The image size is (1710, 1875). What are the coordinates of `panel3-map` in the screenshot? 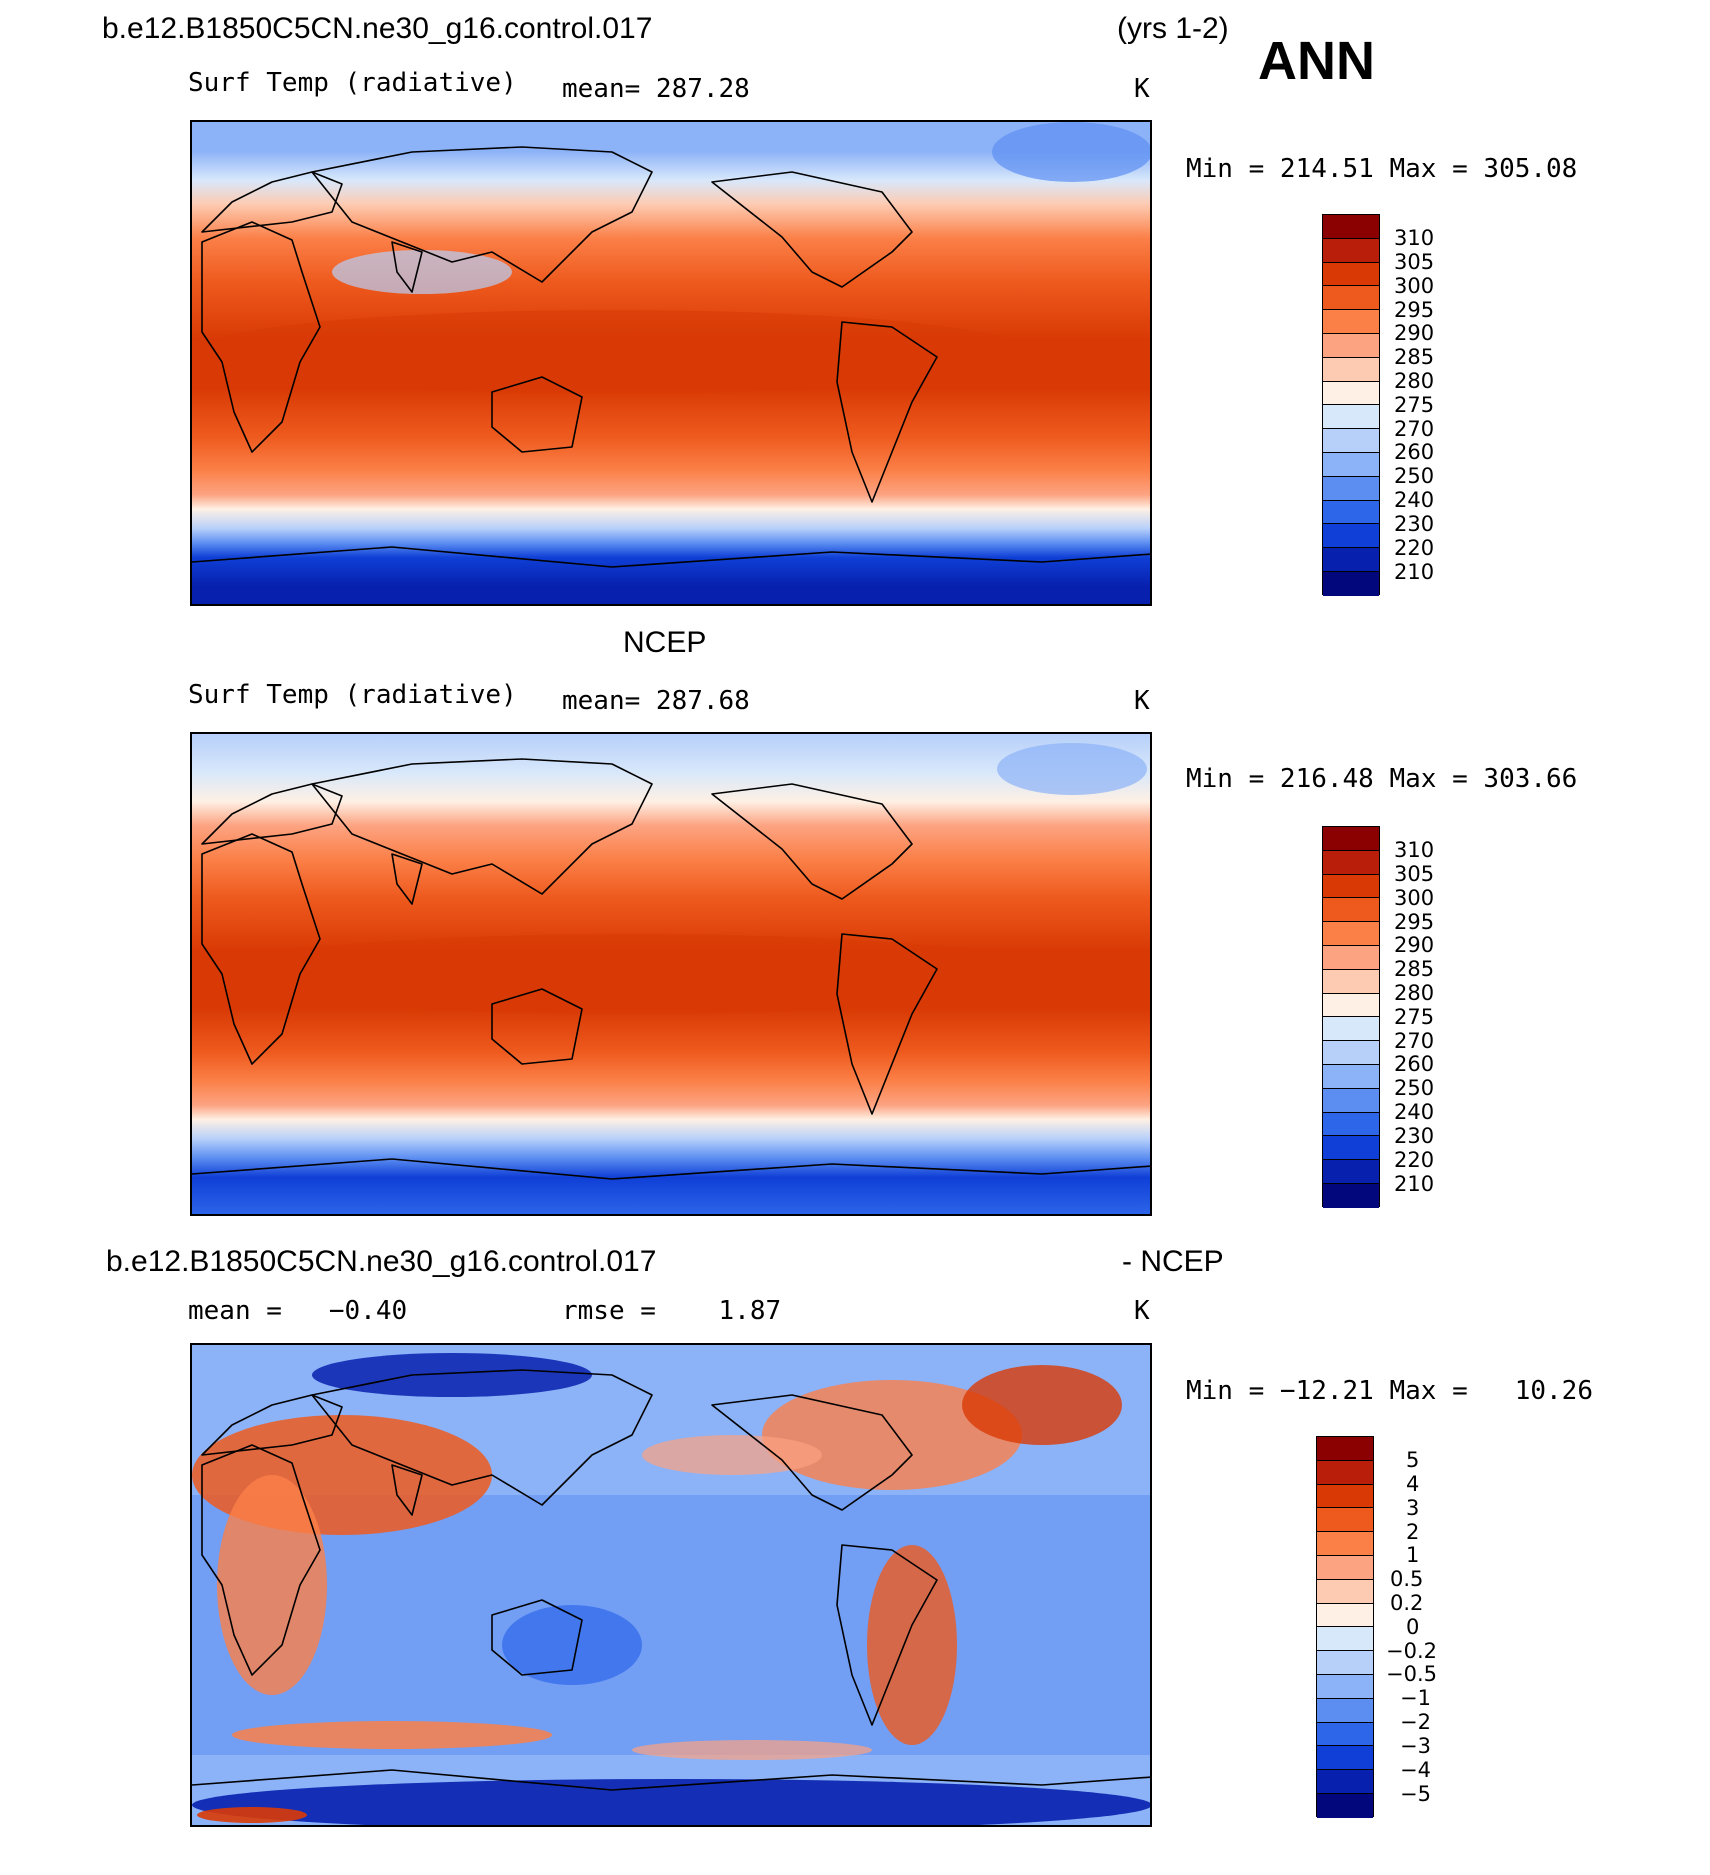 It's located at (671, 1585).